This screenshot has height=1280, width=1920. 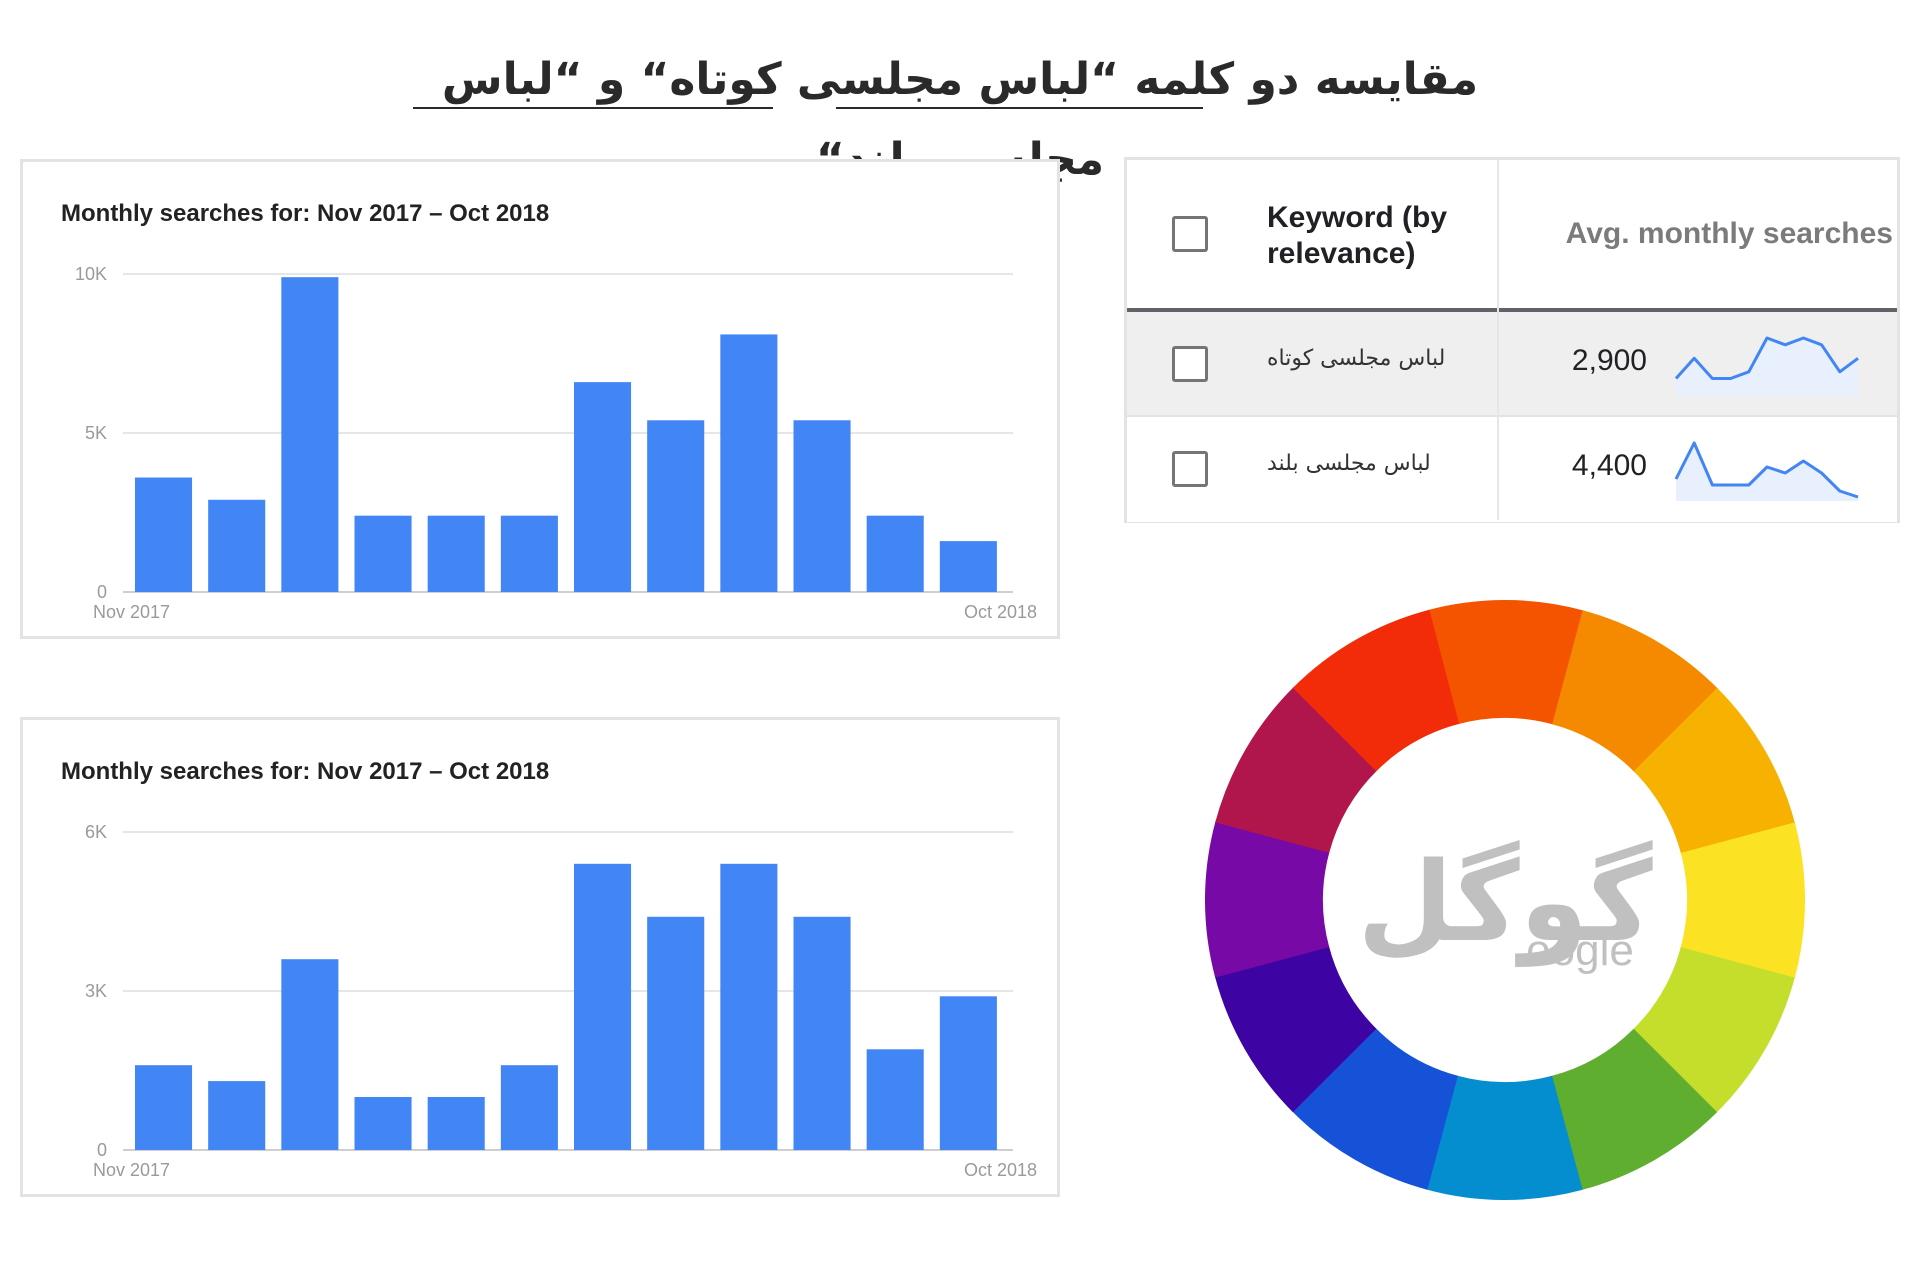 What do you see at coordinates (96, 433) in the screenshot?
I see `y-tick-label: 5K` at bounding box center [96, 433].